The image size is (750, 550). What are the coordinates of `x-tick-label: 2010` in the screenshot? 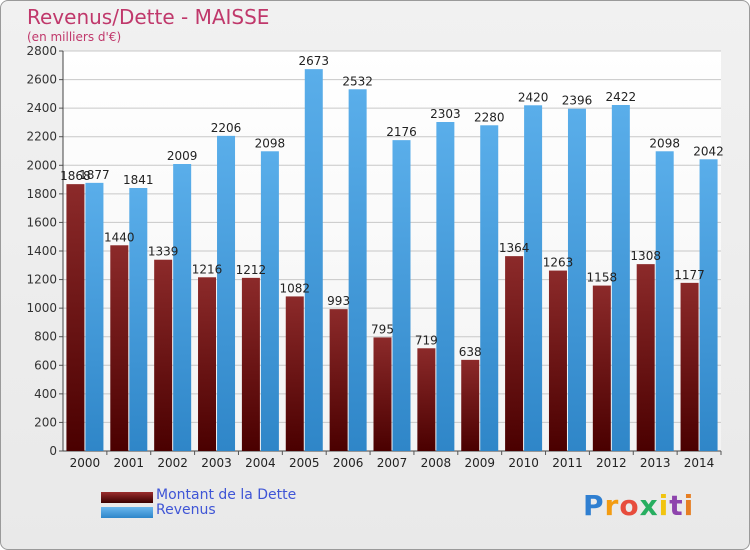 It's located at (523, 463).